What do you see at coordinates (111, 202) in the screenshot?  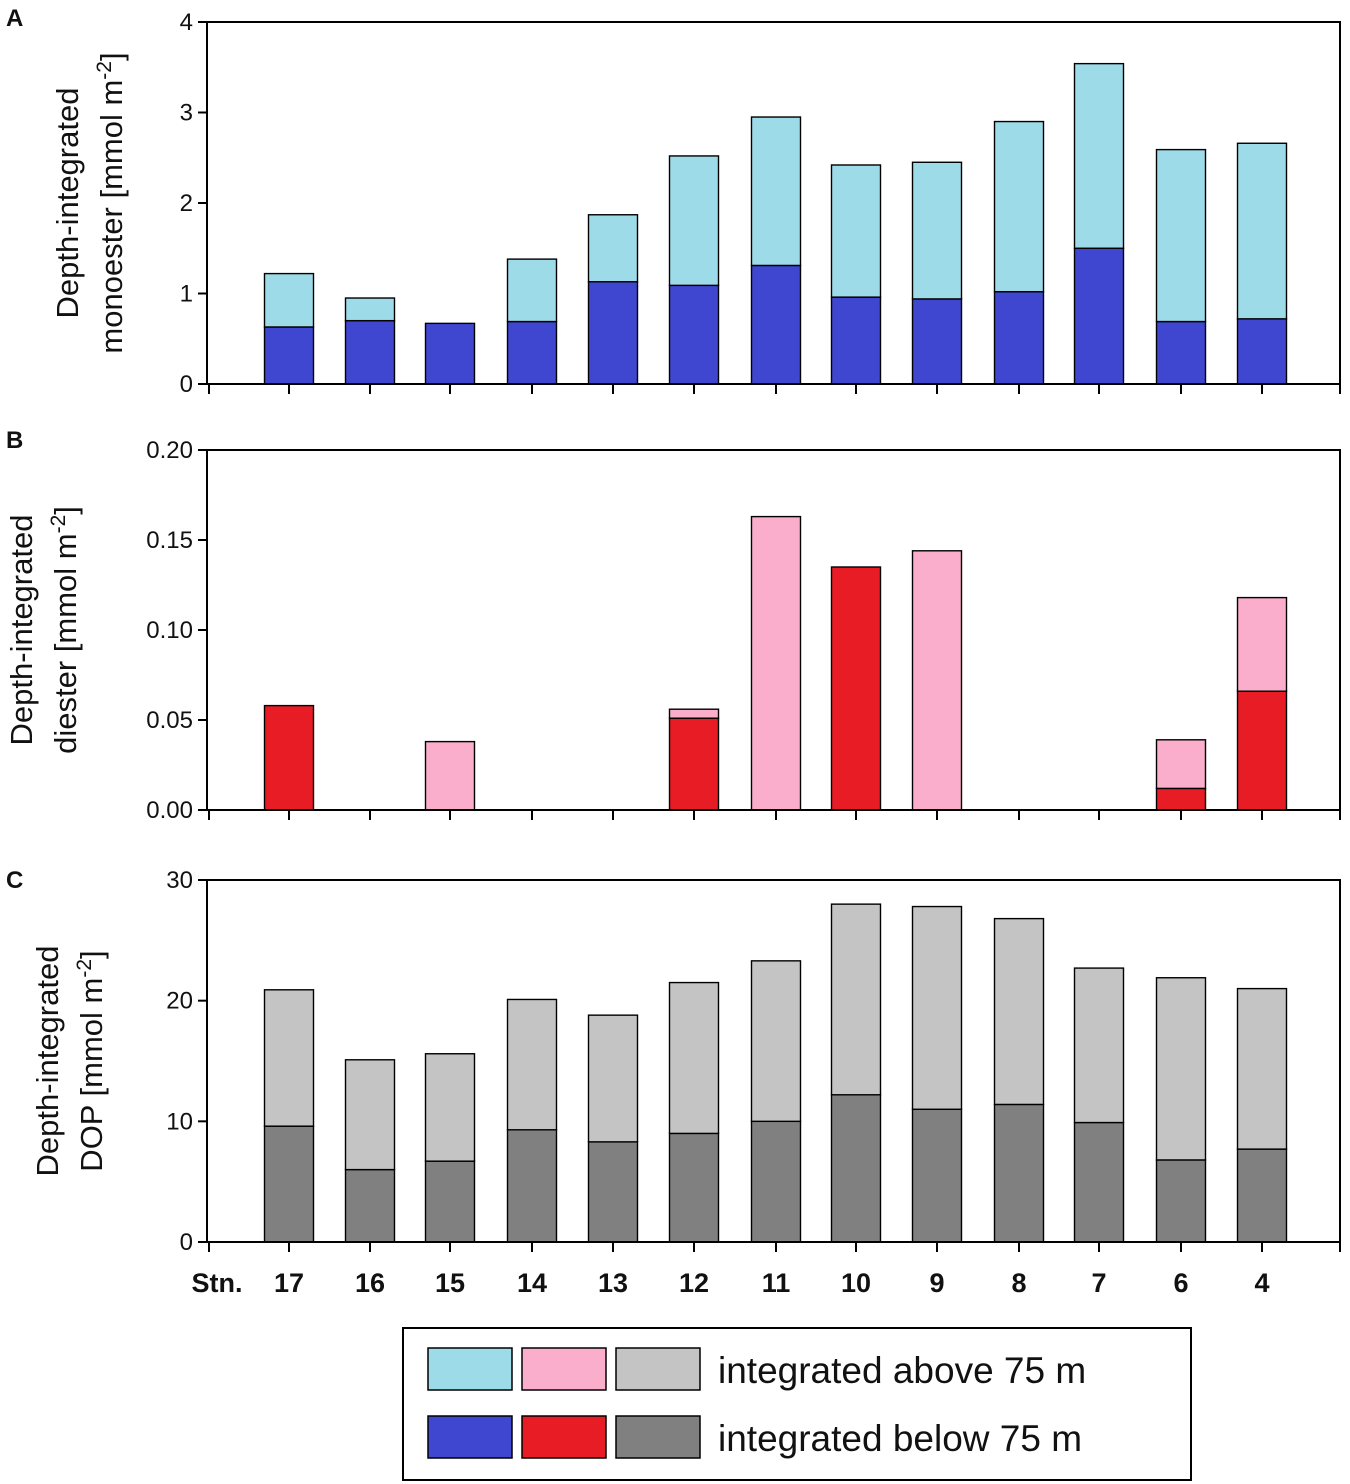 I see `y-axis-label-line2: monoester [mmol m-2]` at bounding box center [111, 202].